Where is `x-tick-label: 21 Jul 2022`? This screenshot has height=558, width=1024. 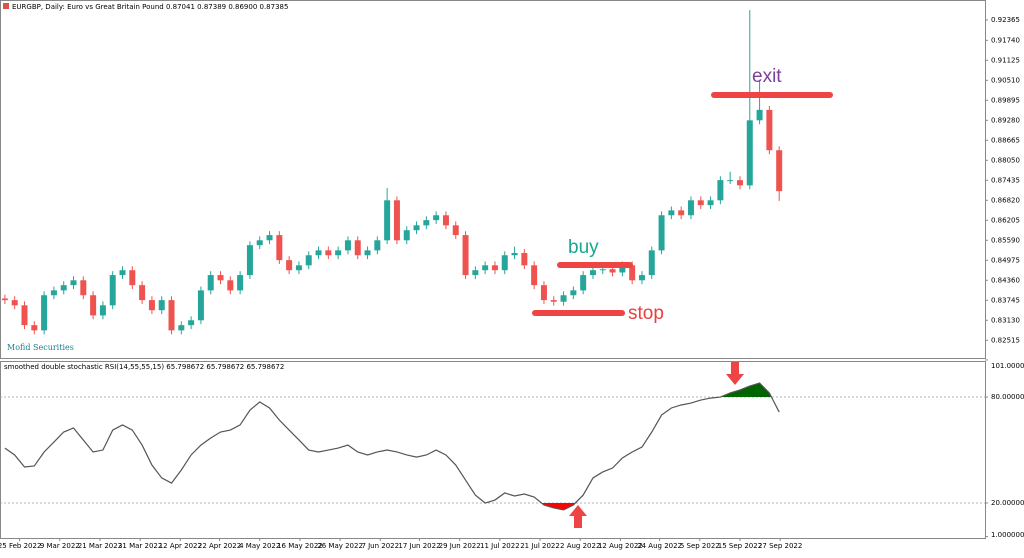
x-tick-label: 21 Jul 2022 is located at coordinates (540, 546).